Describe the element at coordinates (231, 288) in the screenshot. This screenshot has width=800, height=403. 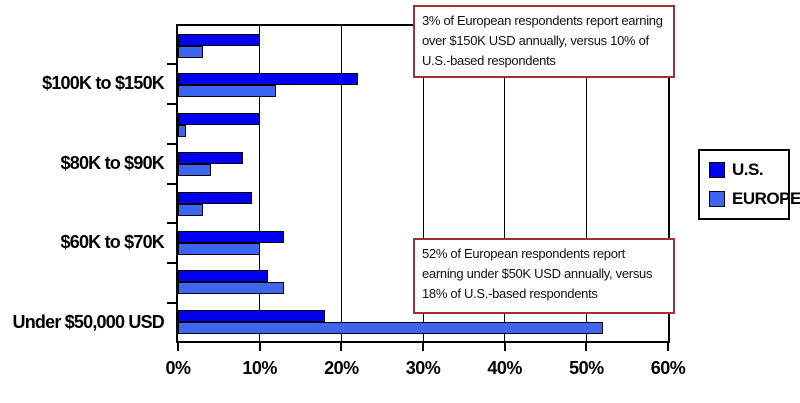
I see `bar-europe-row7` at that location.